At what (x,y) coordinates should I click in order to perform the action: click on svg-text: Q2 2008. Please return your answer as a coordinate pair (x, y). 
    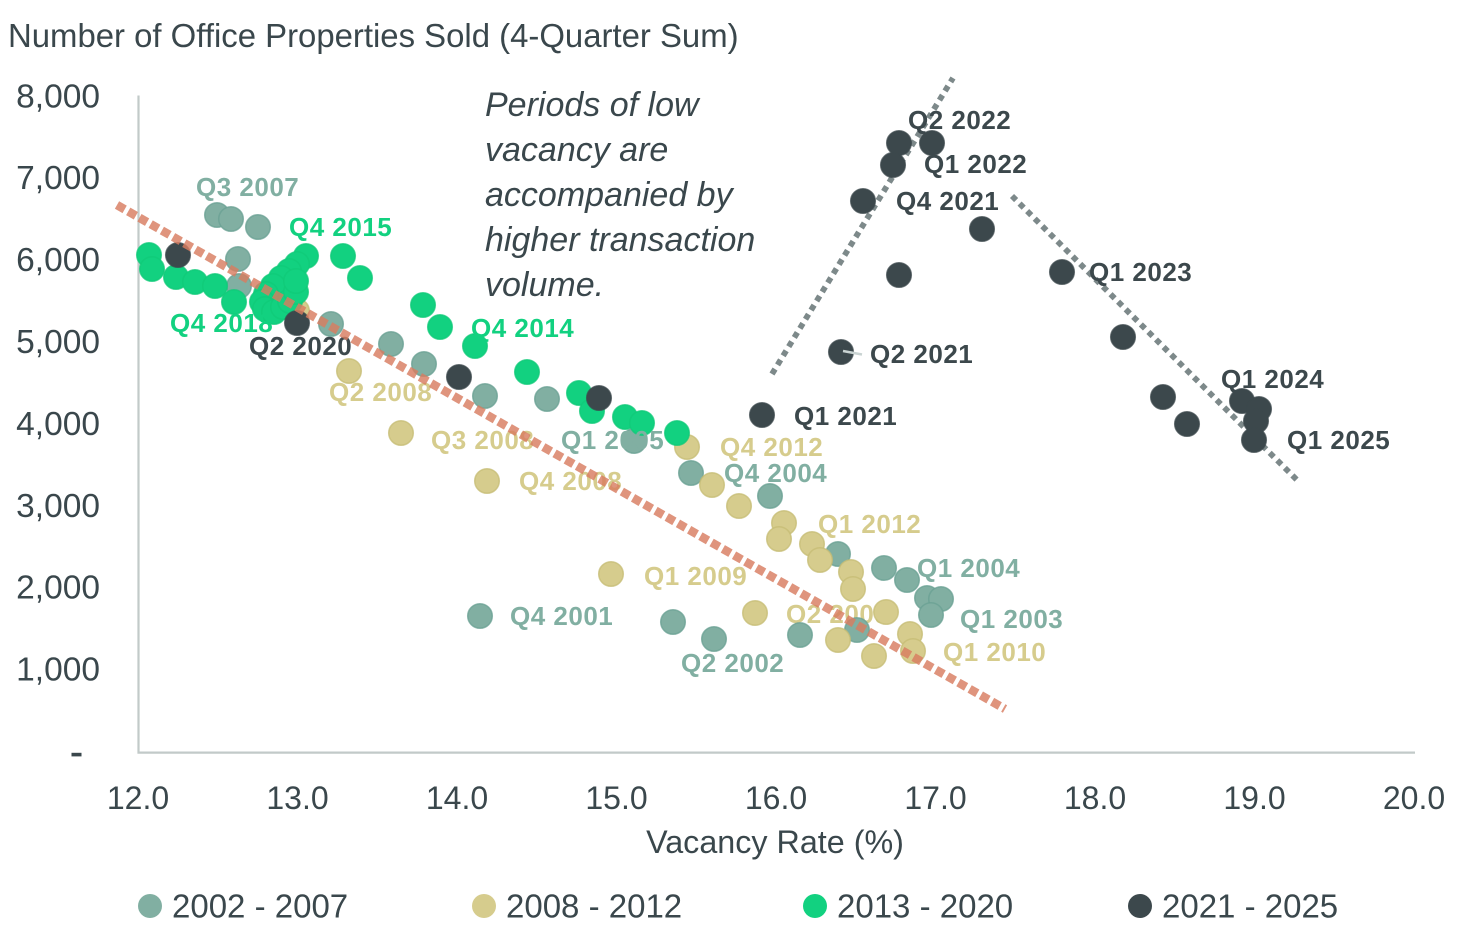
    Looking at the image, I should click on (380, 392).